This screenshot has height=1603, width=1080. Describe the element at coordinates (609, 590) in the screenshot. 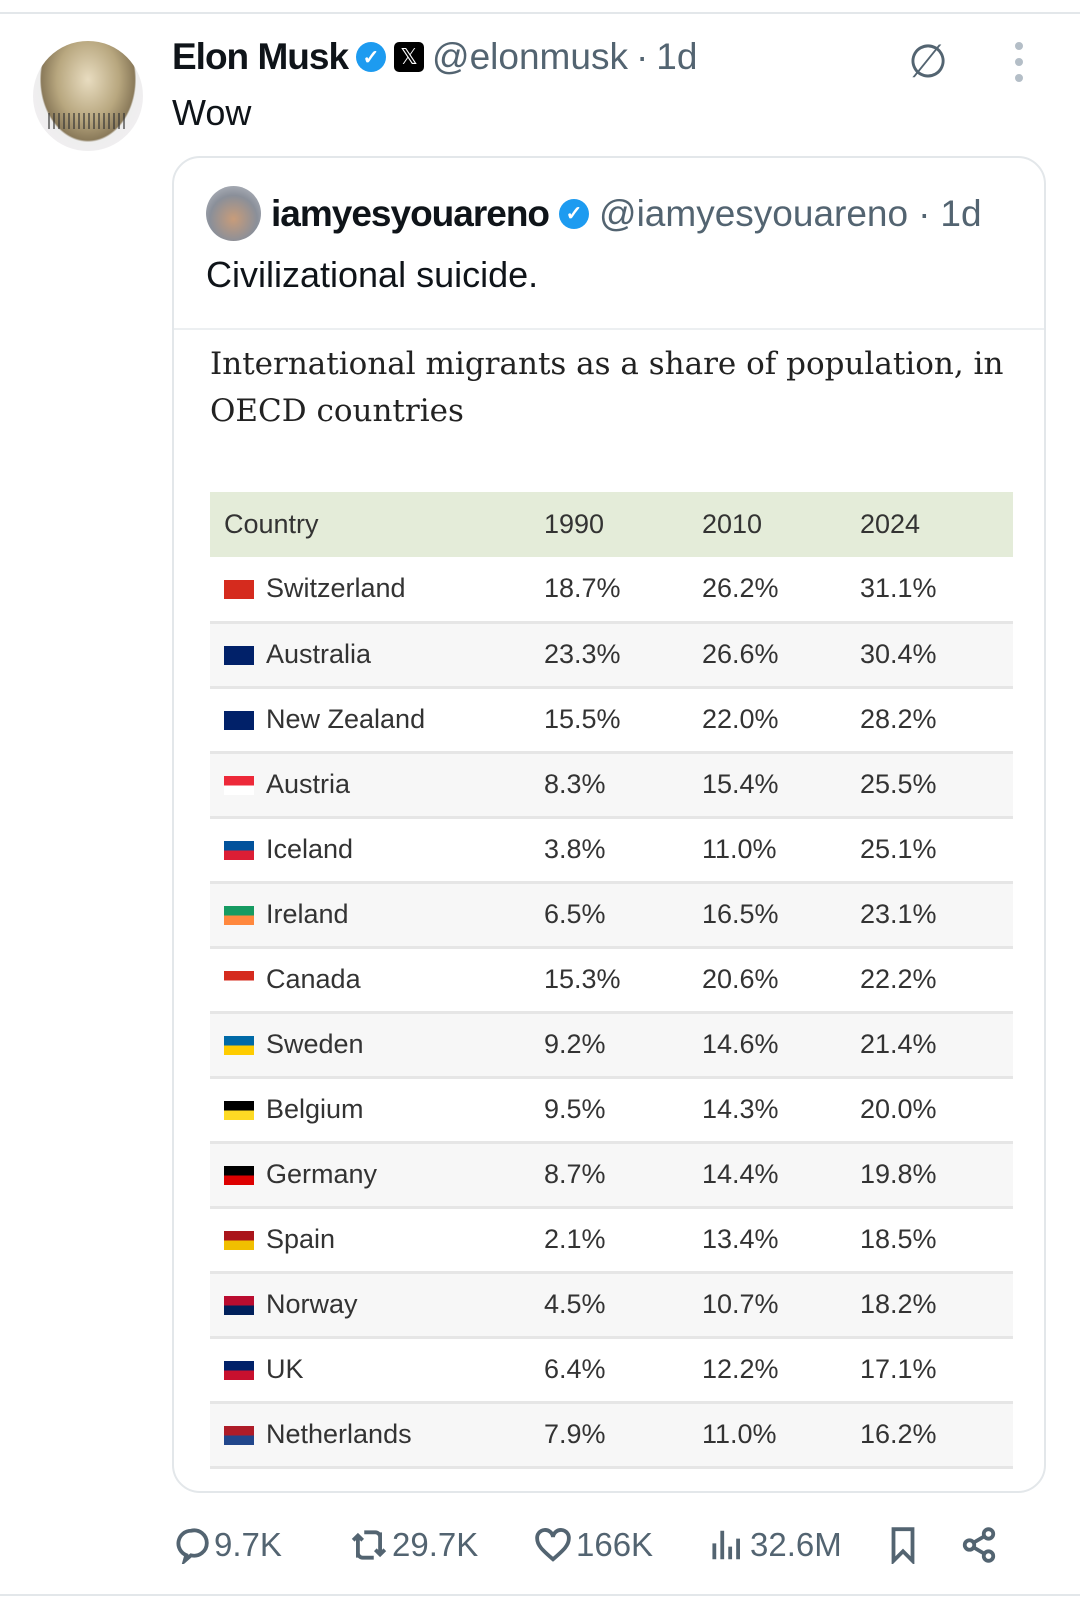

I see `value-cell: 18.7%` at that location.